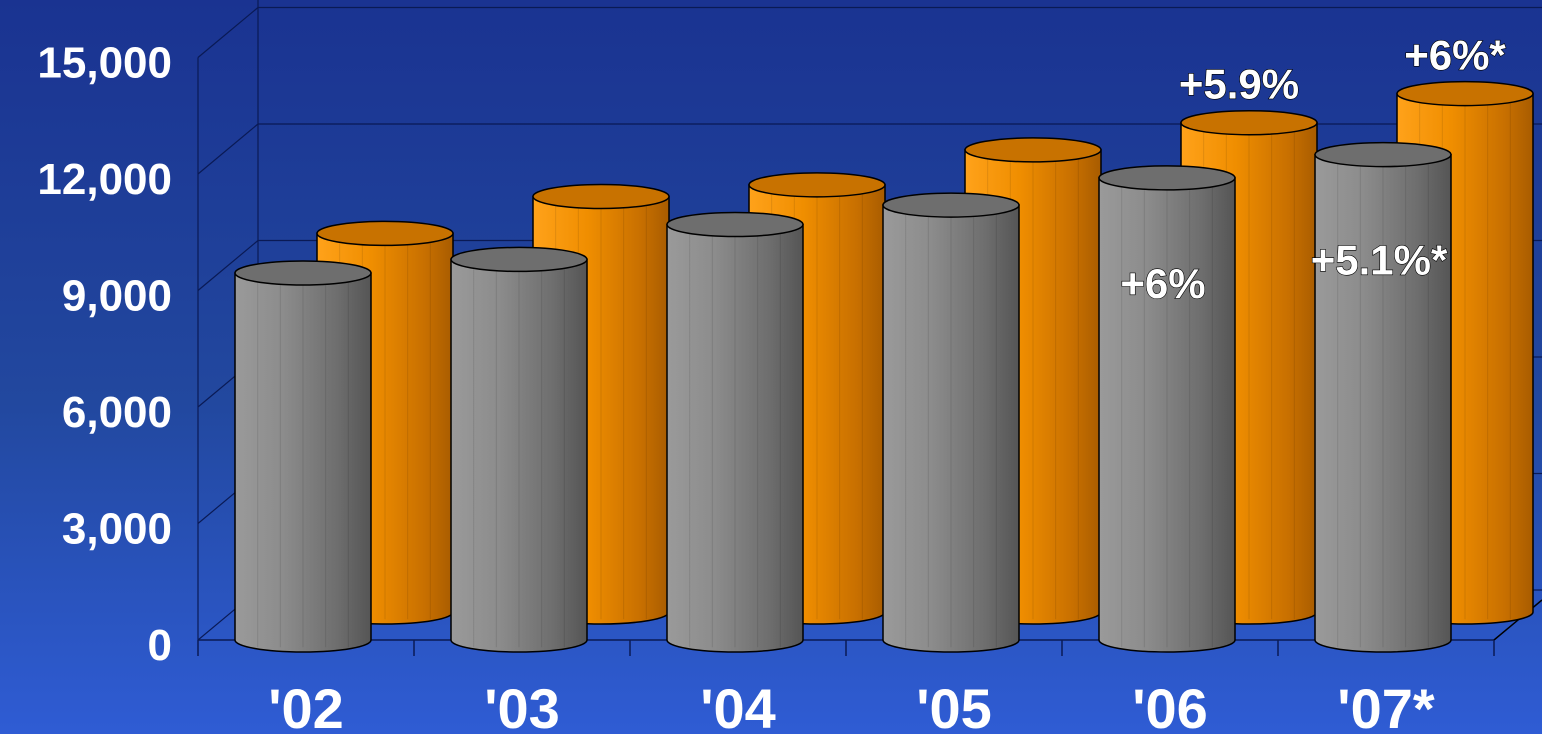 The height and width of the screenshot is (734, 1542). What do you see at coordinates (954, 705) in the screenshot?
I see `x-tick-label: '05` at bounding box center [954, 705].